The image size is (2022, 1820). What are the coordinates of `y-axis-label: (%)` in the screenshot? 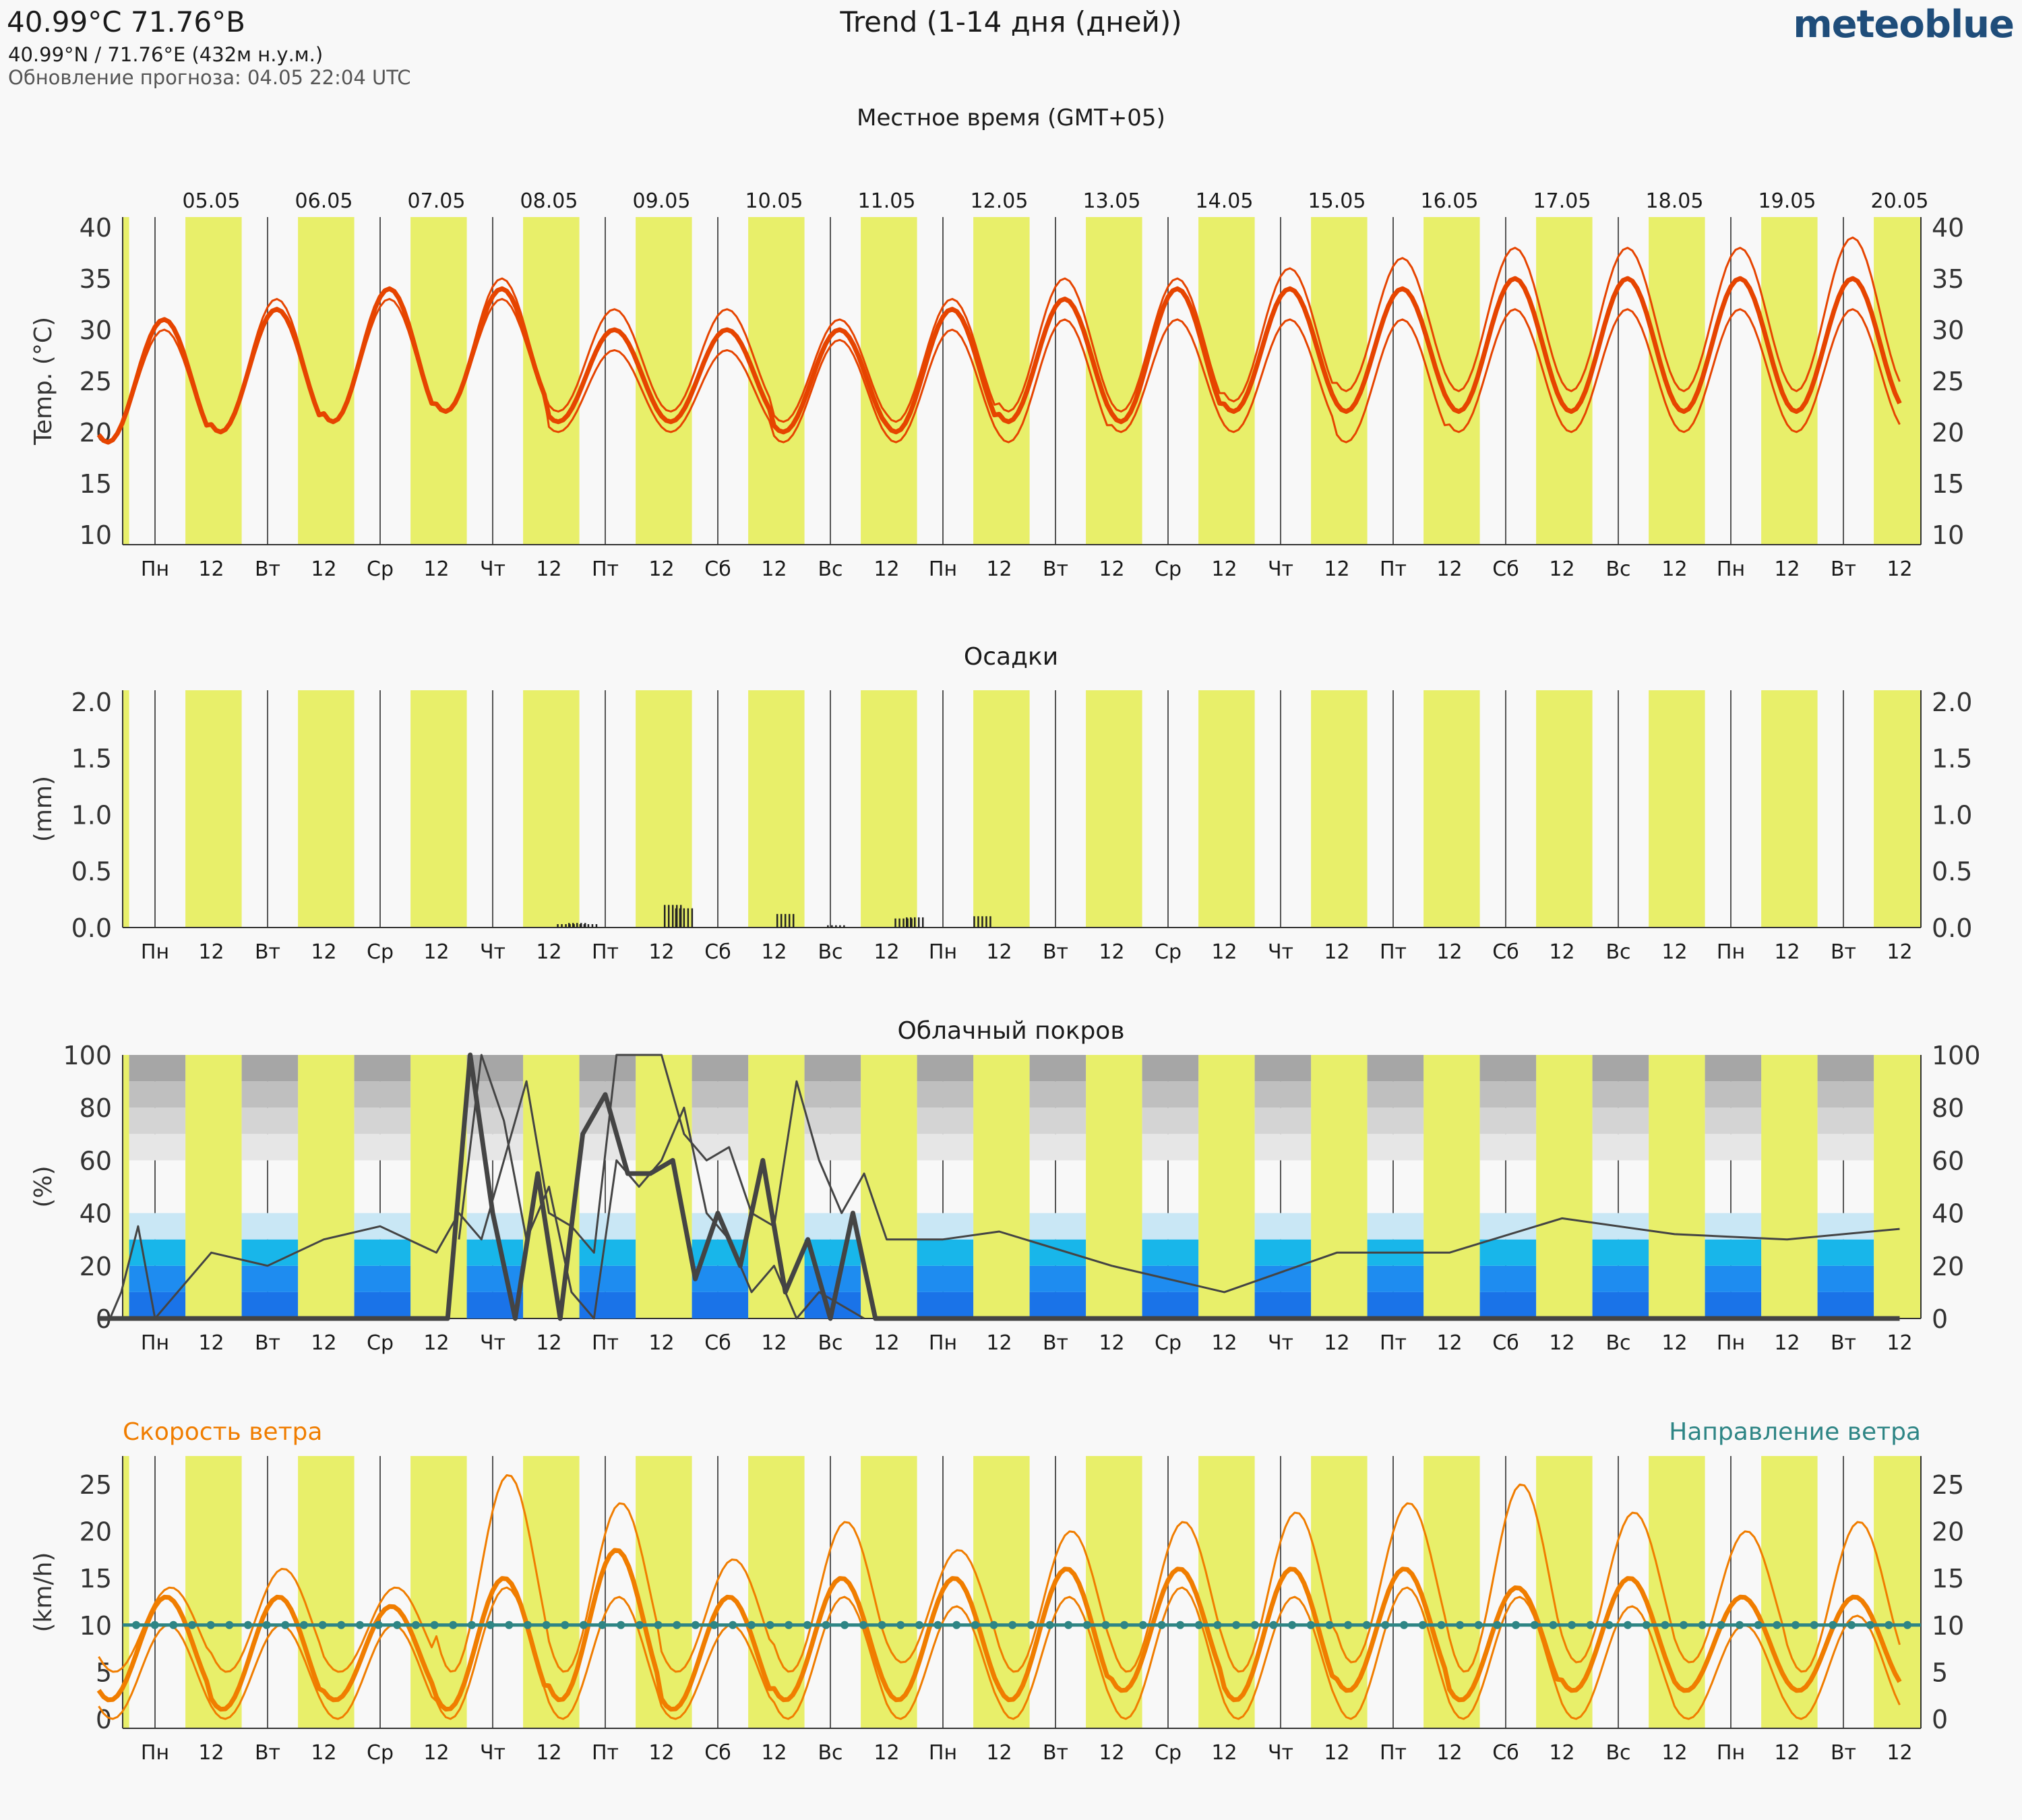 It's located at (43, 1186).